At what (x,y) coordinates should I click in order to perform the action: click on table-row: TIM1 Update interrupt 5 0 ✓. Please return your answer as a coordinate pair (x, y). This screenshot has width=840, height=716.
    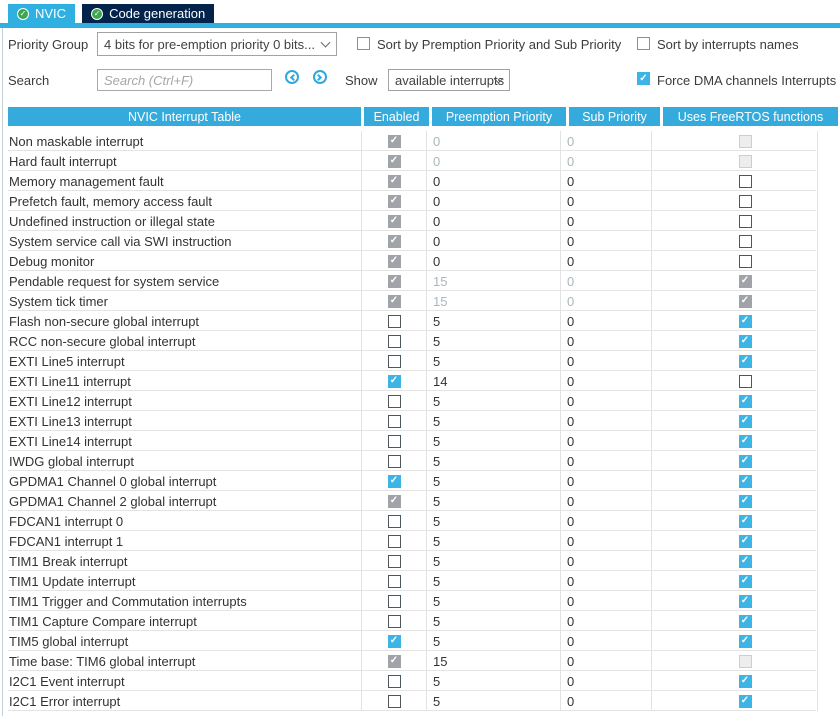
    Looking at the image, I should click on (423, 581).